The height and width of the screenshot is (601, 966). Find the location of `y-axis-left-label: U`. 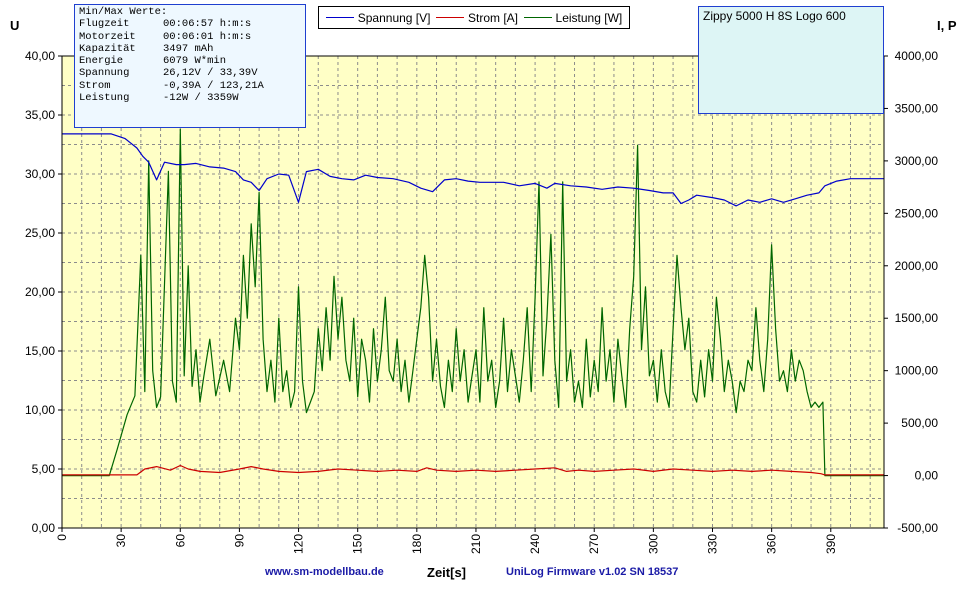

y-axis-left-label: U is located at coordinates (14, 25).